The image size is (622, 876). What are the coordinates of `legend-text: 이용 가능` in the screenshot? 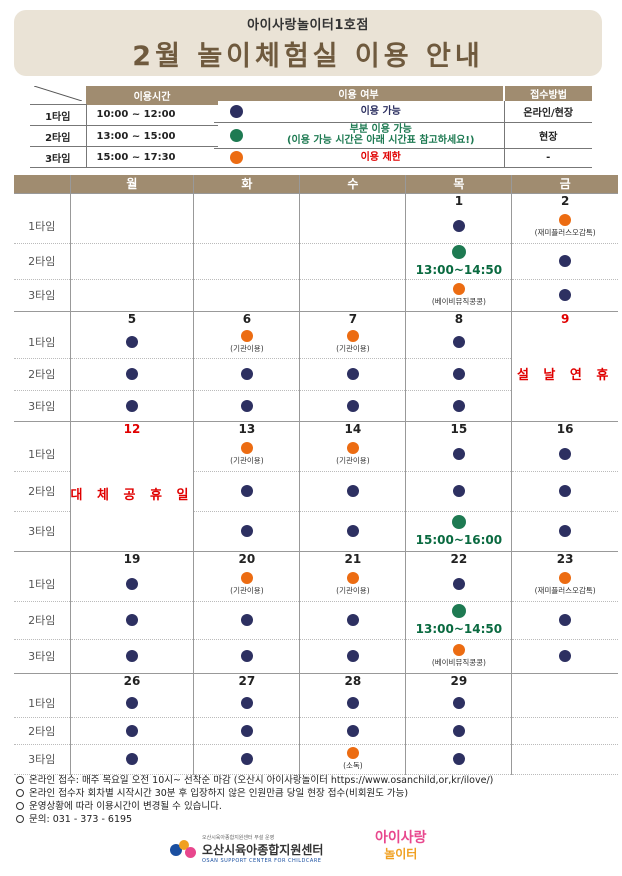 It's located at (381, 112).